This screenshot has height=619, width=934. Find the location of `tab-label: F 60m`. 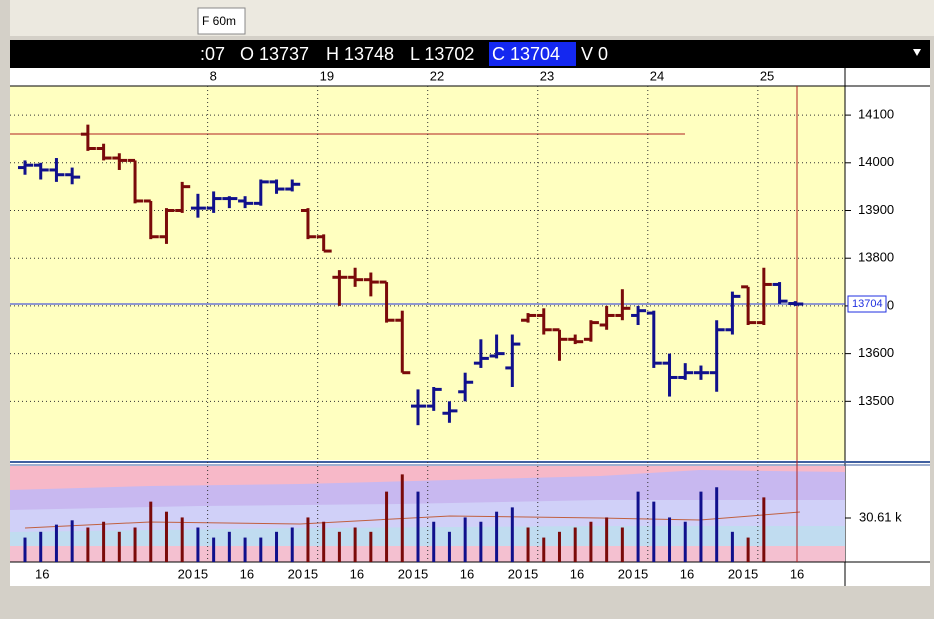

tab-label: F 60m is located at coordinates (219, 21).